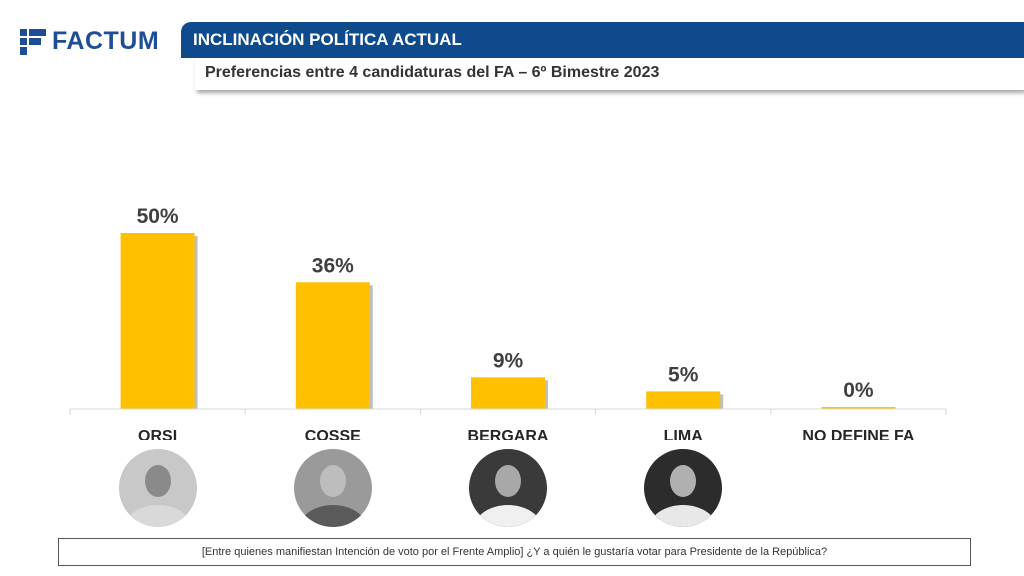  I want to click on factum-logo-icon, so click(33, 41).